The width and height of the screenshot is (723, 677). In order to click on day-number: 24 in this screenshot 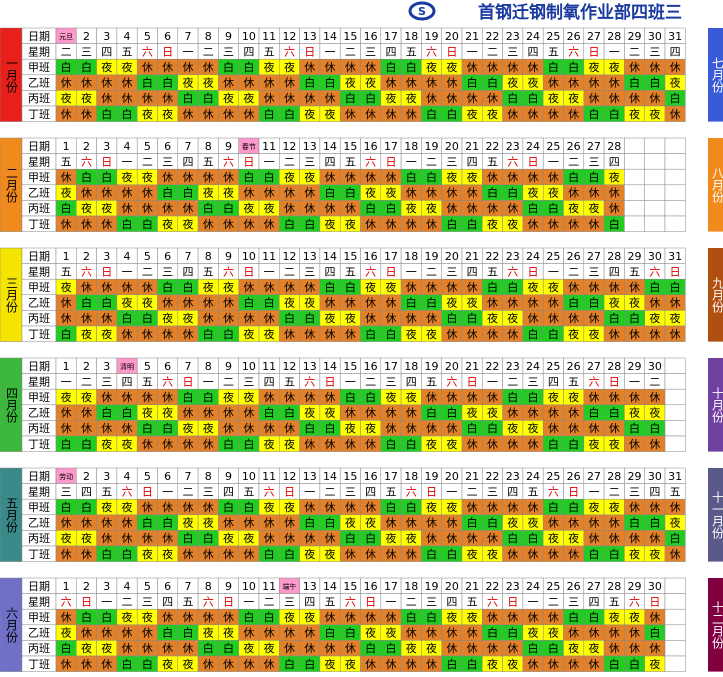, I will do `click(533, 586)`.